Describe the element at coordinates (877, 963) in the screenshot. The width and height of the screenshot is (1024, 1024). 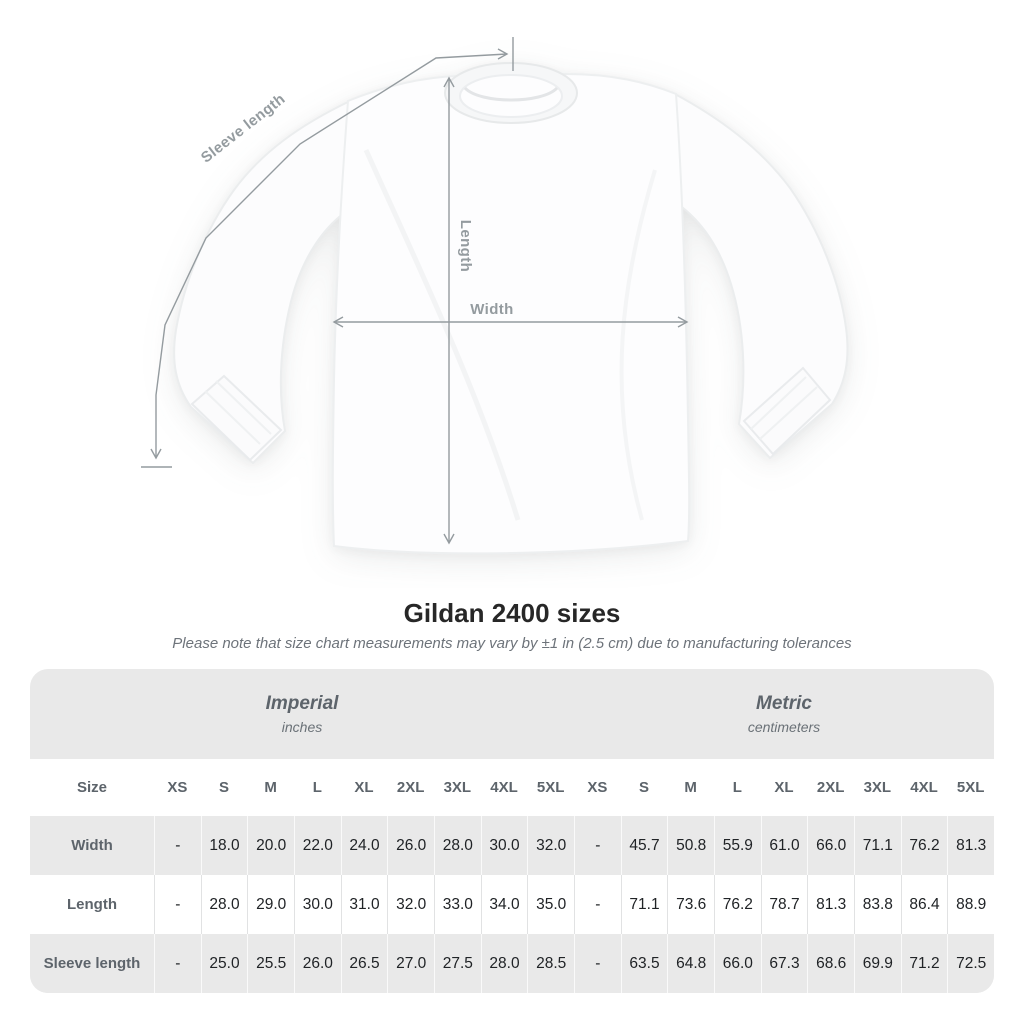
I see `value-cell: 69.9` at that location.